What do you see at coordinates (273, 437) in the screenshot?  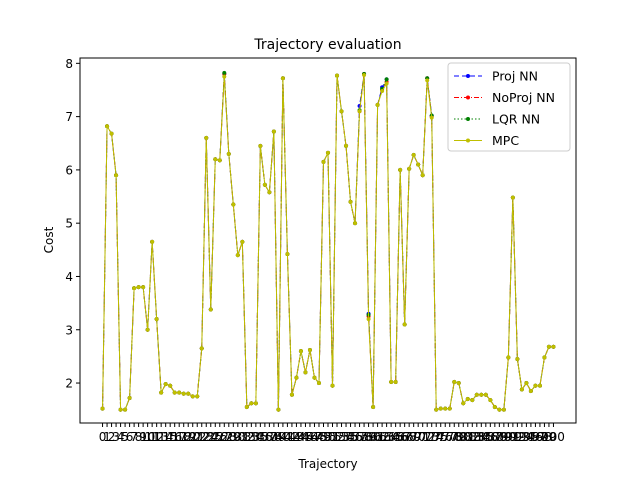 I see `x-tick-label: 38` at bounding box center [273, 437].